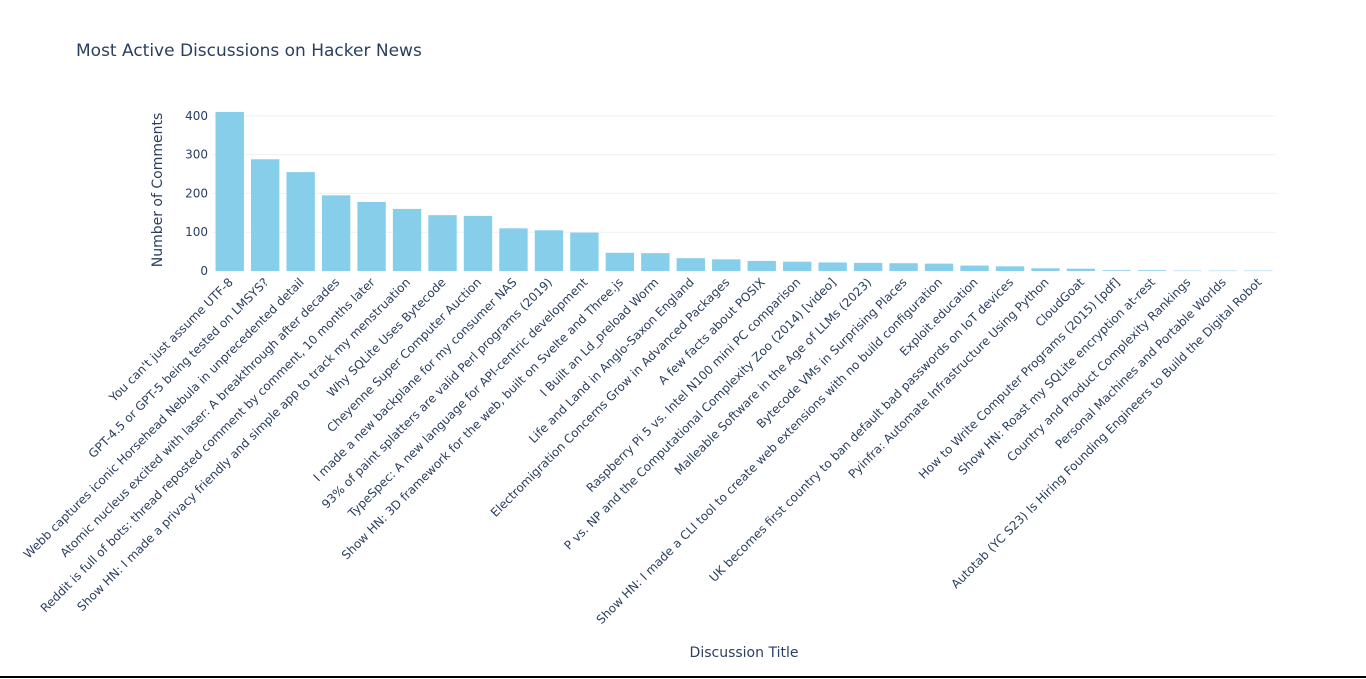 This screenshot has height=679, width=1366. What do you see at coordinates (196, 232) in the screenshot?
I see `y-tick-label: 100` at bounding box center [196, 232].